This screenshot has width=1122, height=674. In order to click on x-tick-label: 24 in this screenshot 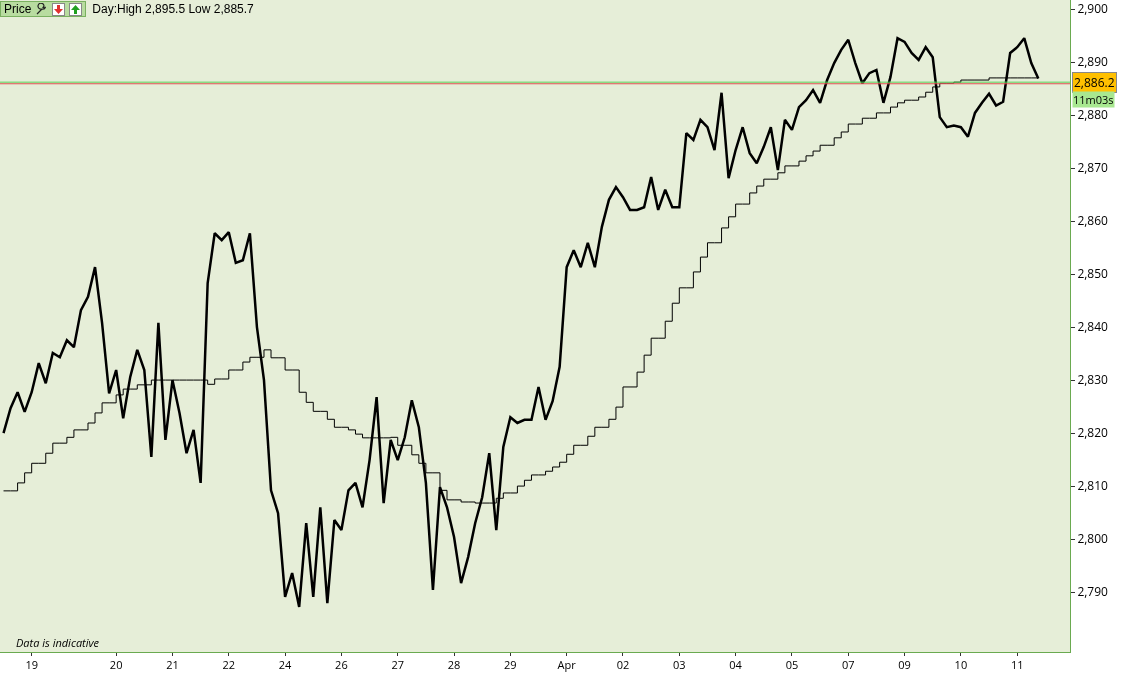, I will do `click(285, 665)`.